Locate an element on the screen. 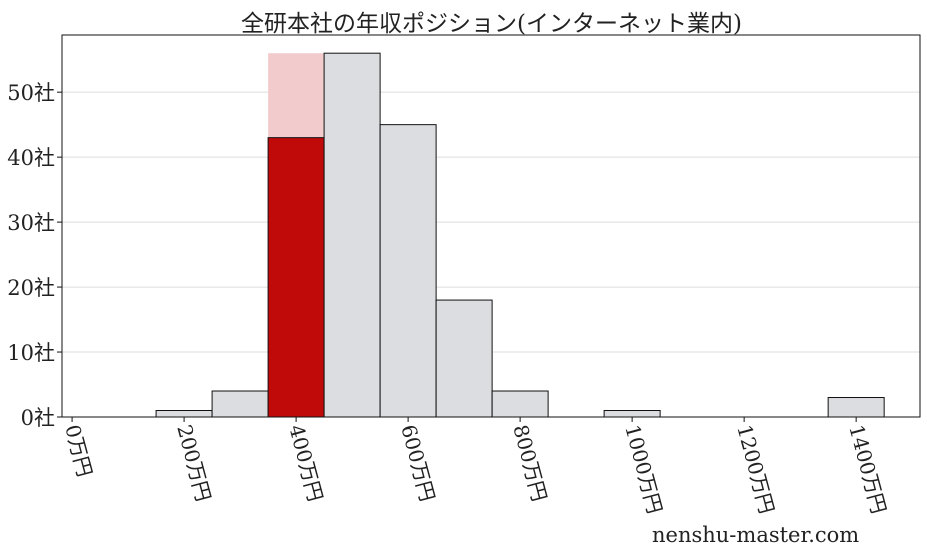 This screenshot has height=557, width=927. y-tick-label: 20社 is located at coordinates (31, 288).